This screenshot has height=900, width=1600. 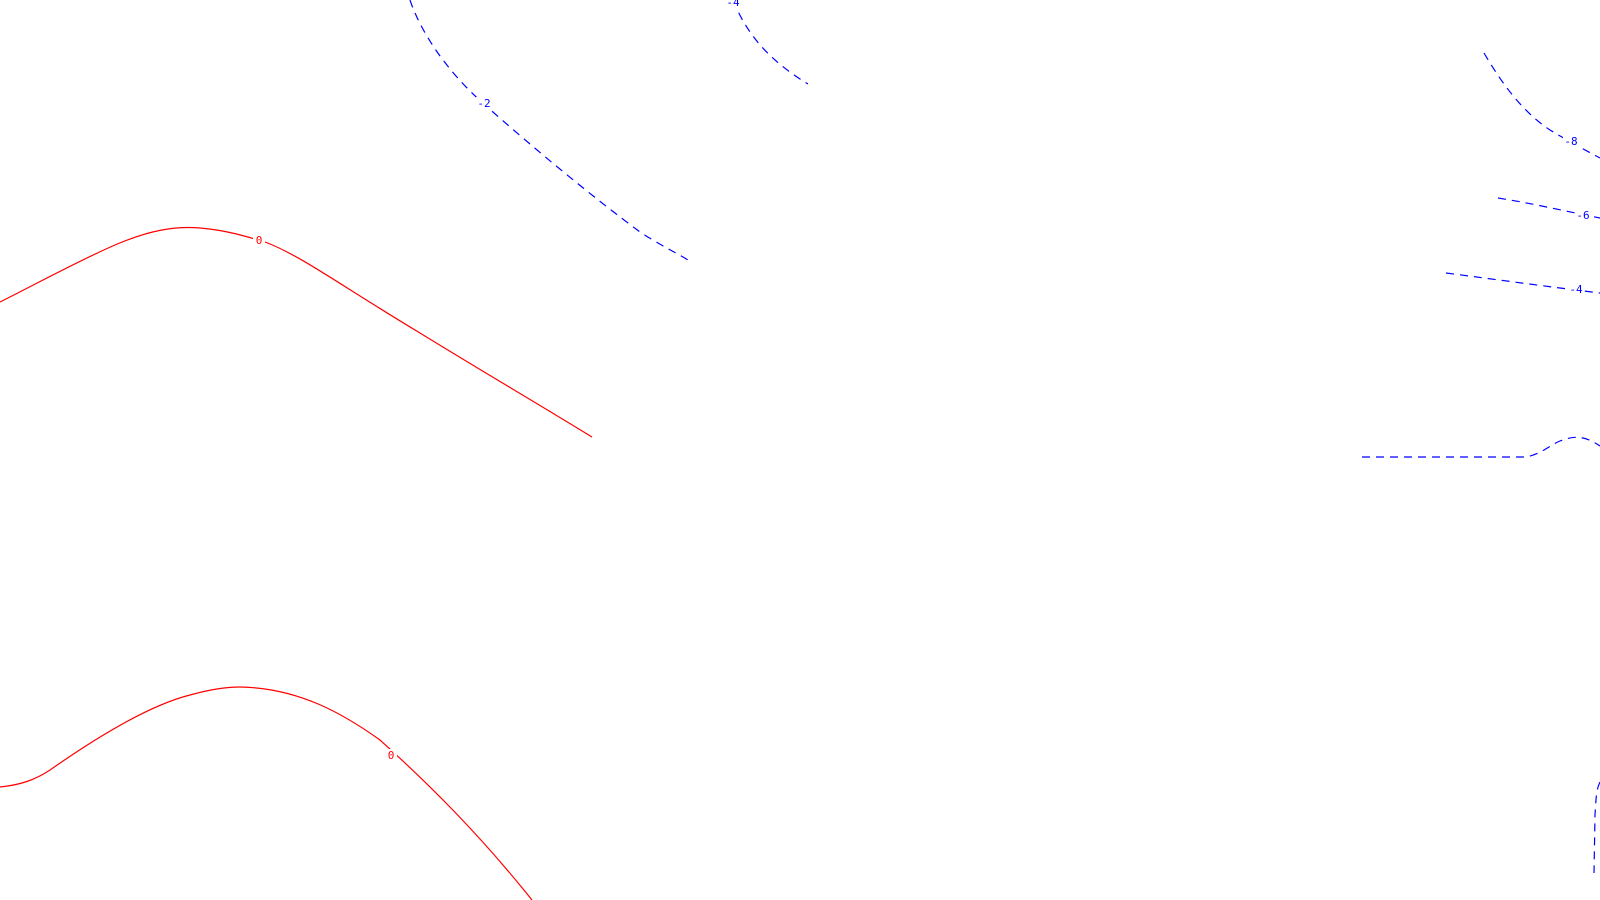 I want to click on contour-label-zero-a: 0, so click(x=259, y=240).